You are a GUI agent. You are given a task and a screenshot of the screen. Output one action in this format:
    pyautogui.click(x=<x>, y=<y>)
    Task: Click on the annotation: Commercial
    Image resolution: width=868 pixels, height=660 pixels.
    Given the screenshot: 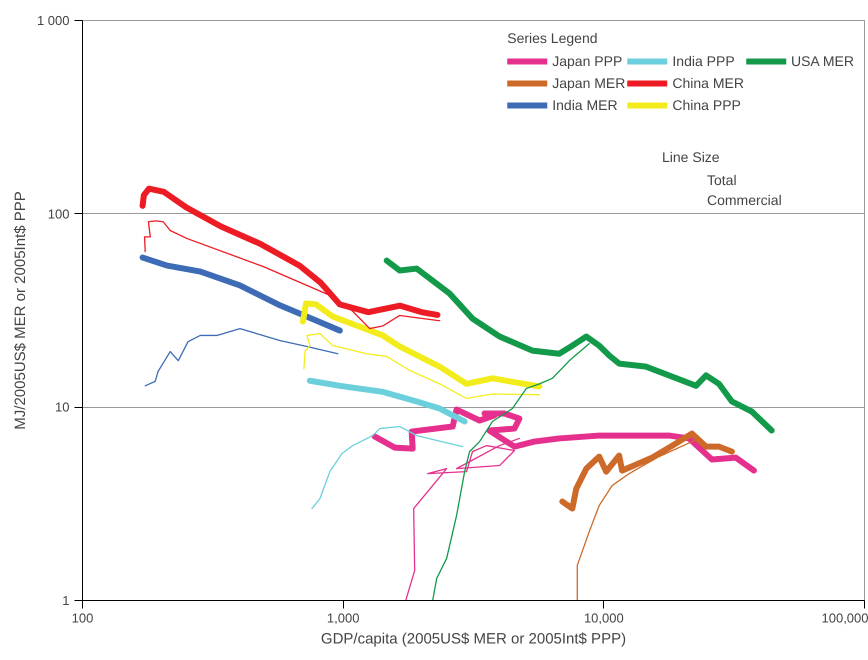 What is the action you would take?
    pyautogui.click(x=744, y=200)
    